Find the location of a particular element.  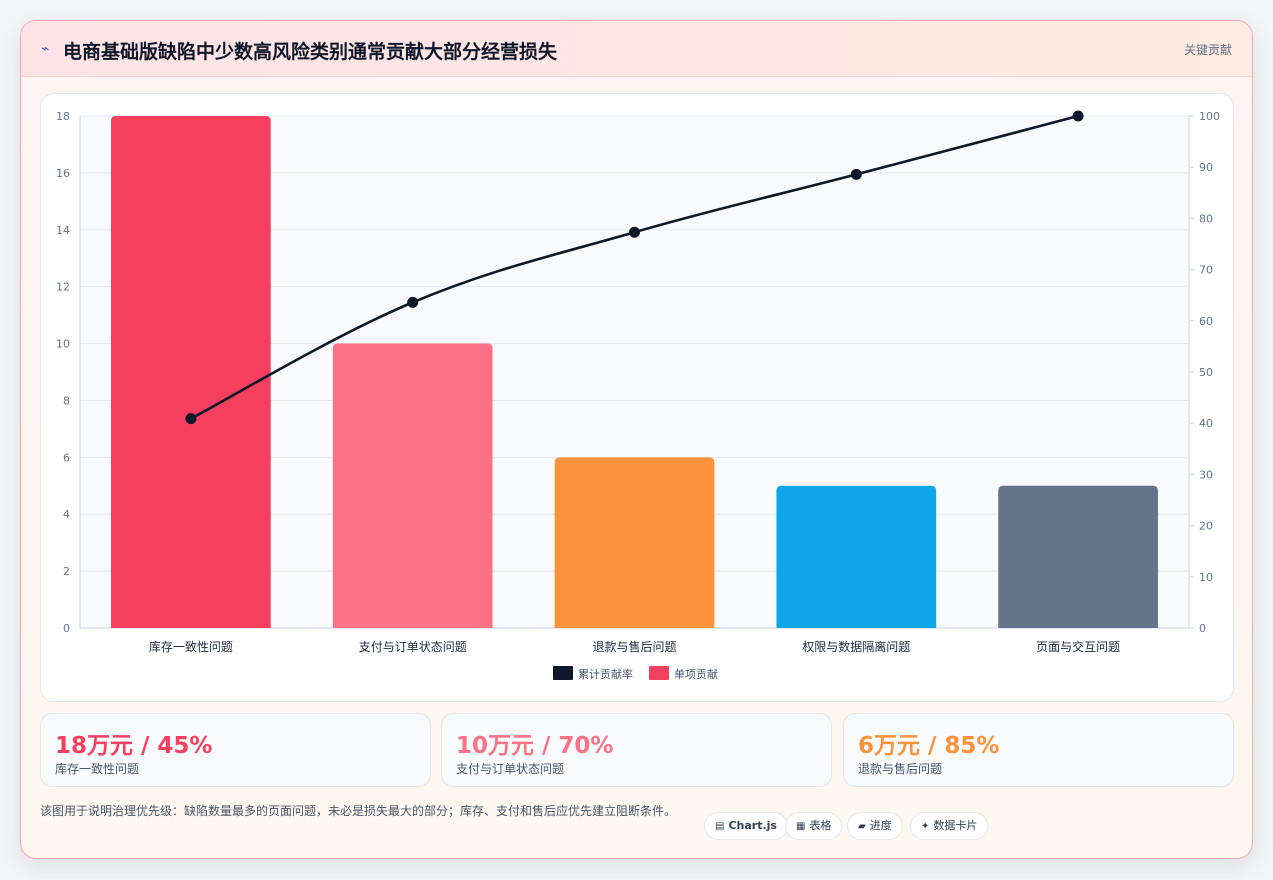

sparkle-icon: ✦ is located at coordinates (925, 826).